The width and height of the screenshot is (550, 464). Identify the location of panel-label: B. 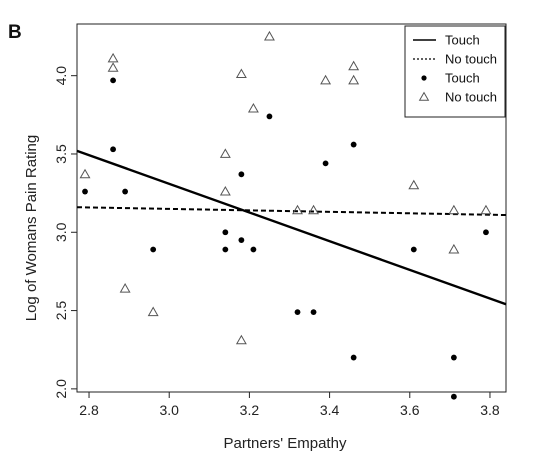
(15, 32).